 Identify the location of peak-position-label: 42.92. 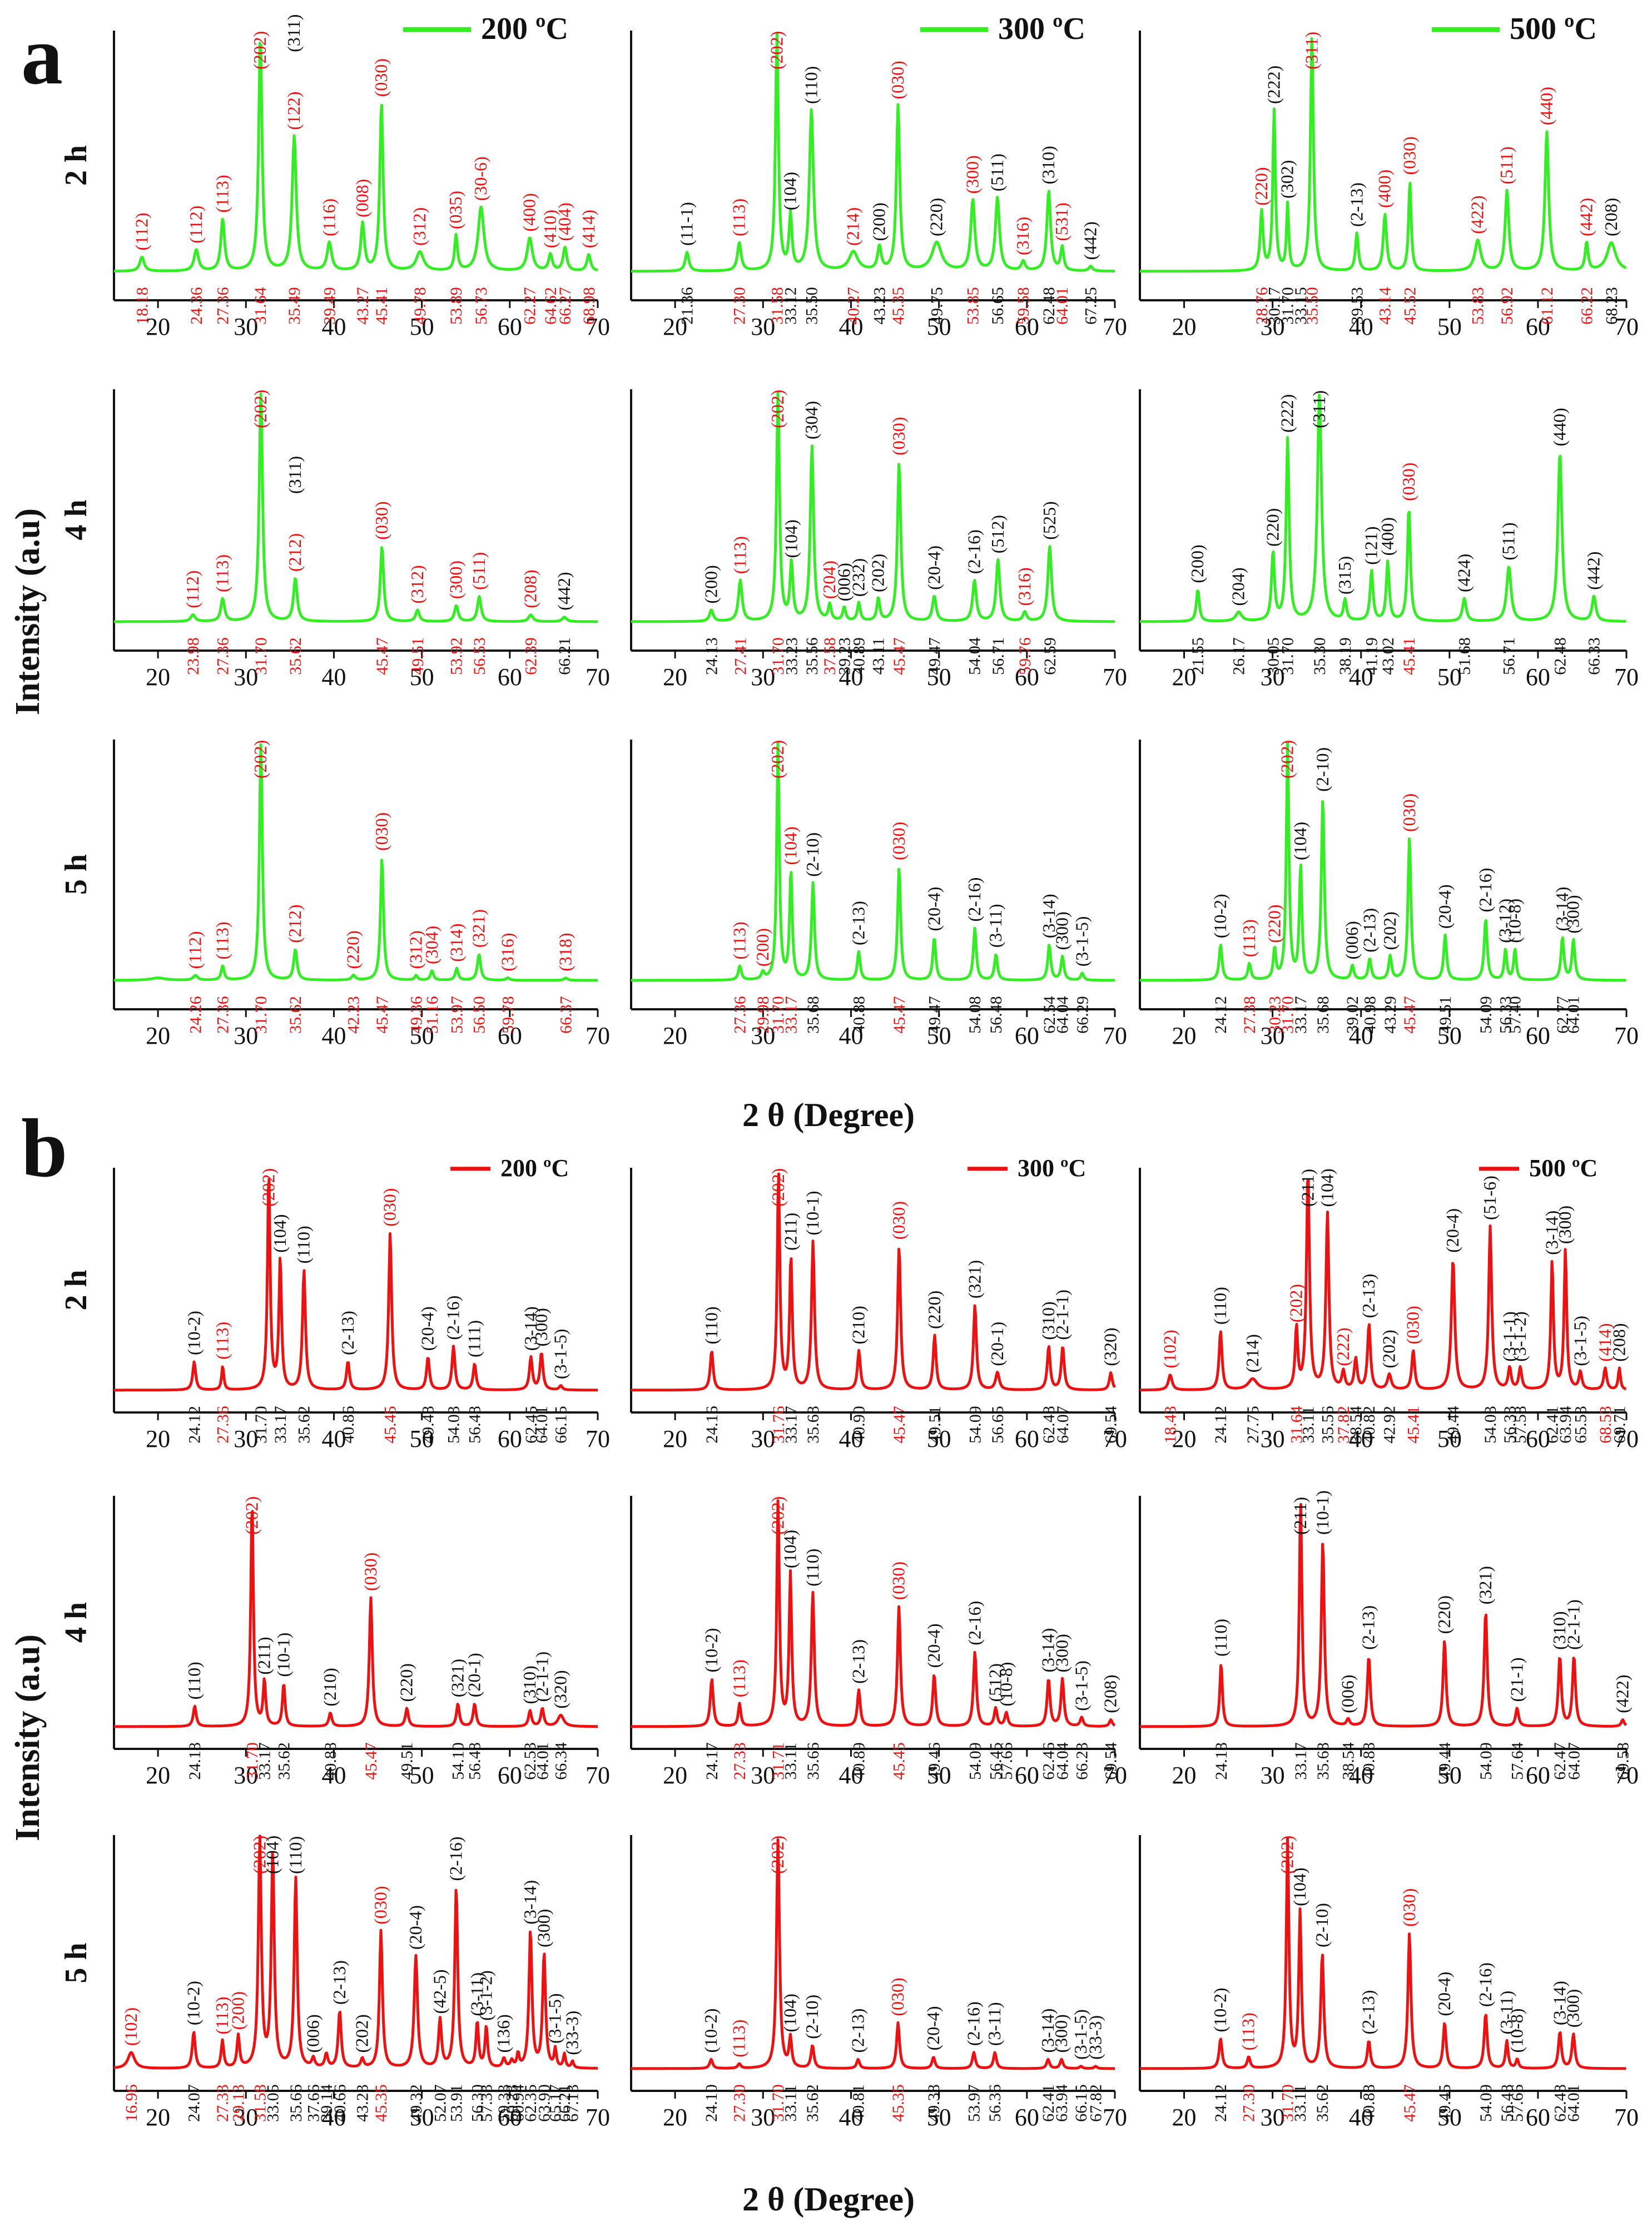
(1390, 1425).